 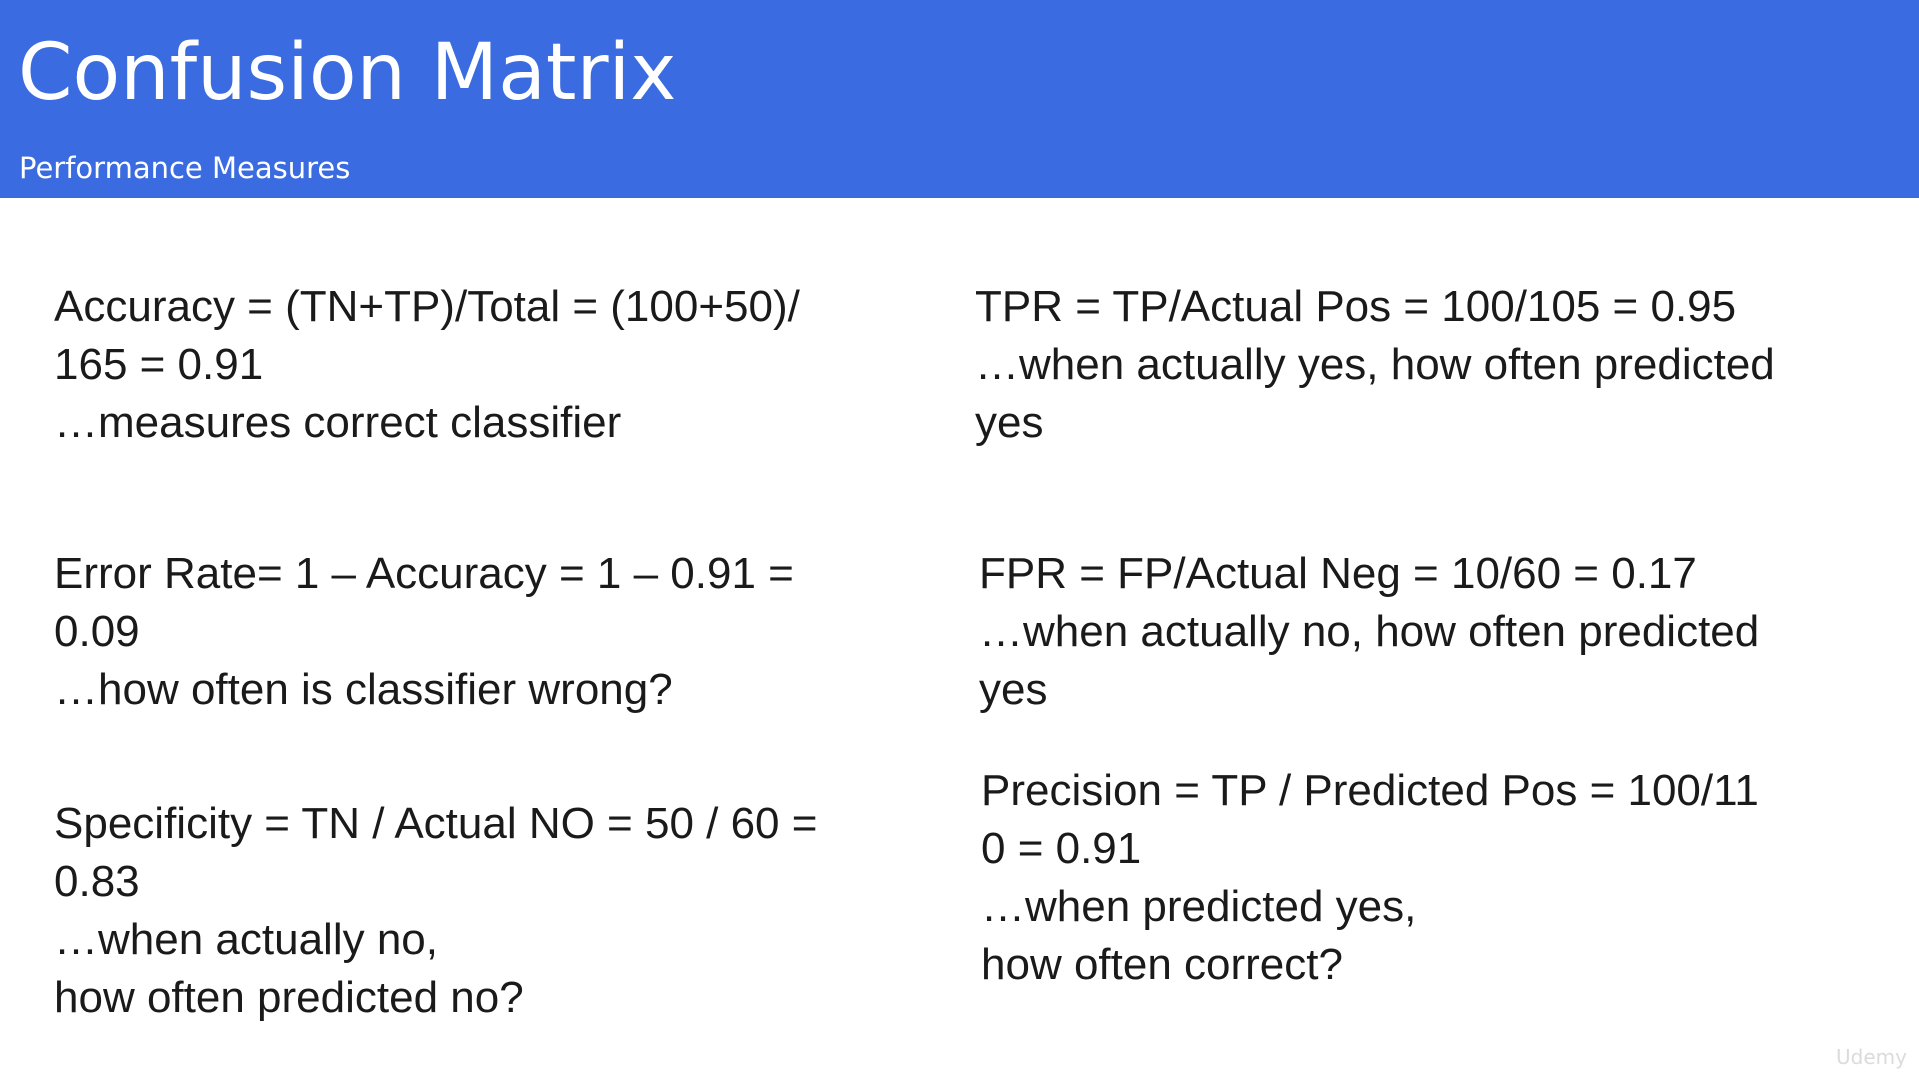 What do you see at coordinates (1338, 573) in the screenshot?
I see `fpr-formula: FPR = FP/Actual Neg = 10/60 = 0.17` at bounding box center [1338, 573].